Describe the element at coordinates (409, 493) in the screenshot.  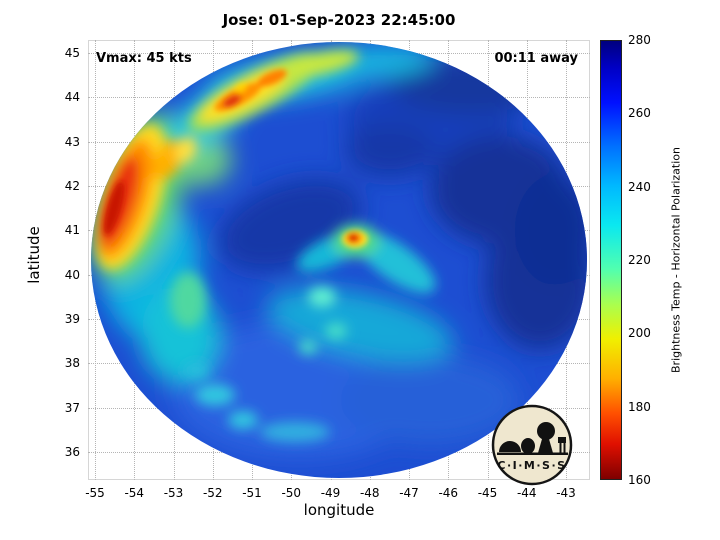
I see `x-tick-label: -47` at that location.